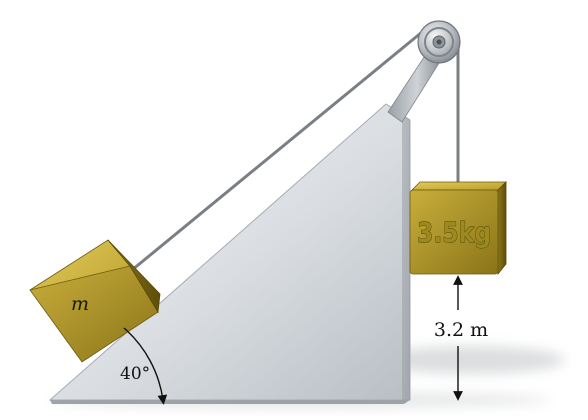  What do you see at coordinates (459, 186) in the screenshot?
I see `hanging-mass-top` at bounding box center [459, 186].